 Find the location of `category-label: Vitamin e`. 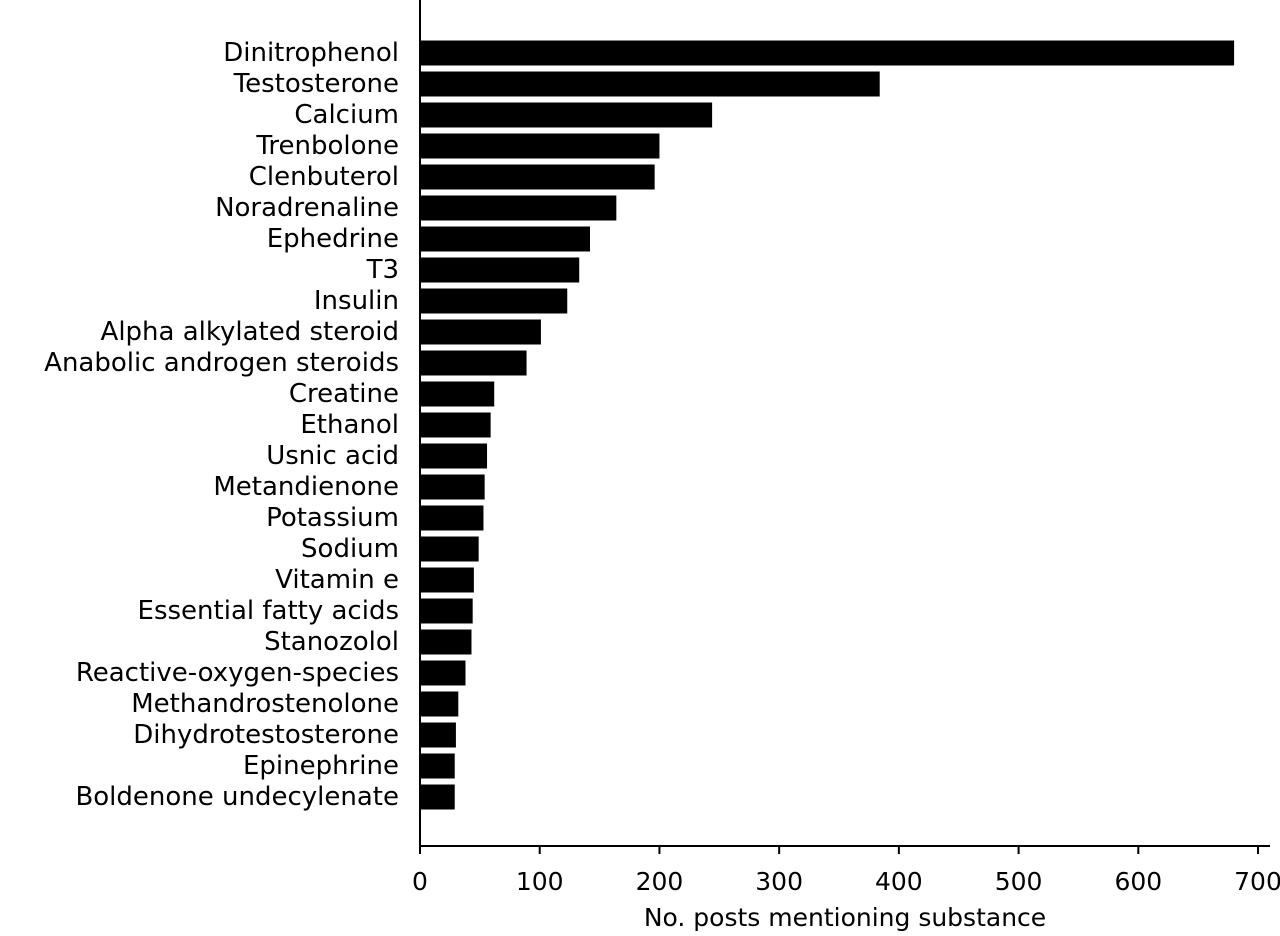

category-label: Vitamin e is located at coordinates (337, 580).